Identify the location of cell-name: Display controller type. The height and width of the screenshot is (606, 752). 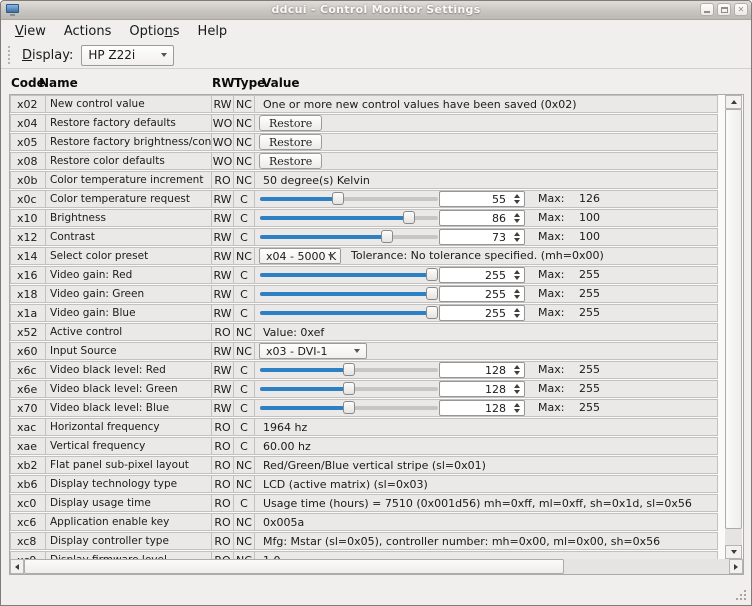
(129, 541).